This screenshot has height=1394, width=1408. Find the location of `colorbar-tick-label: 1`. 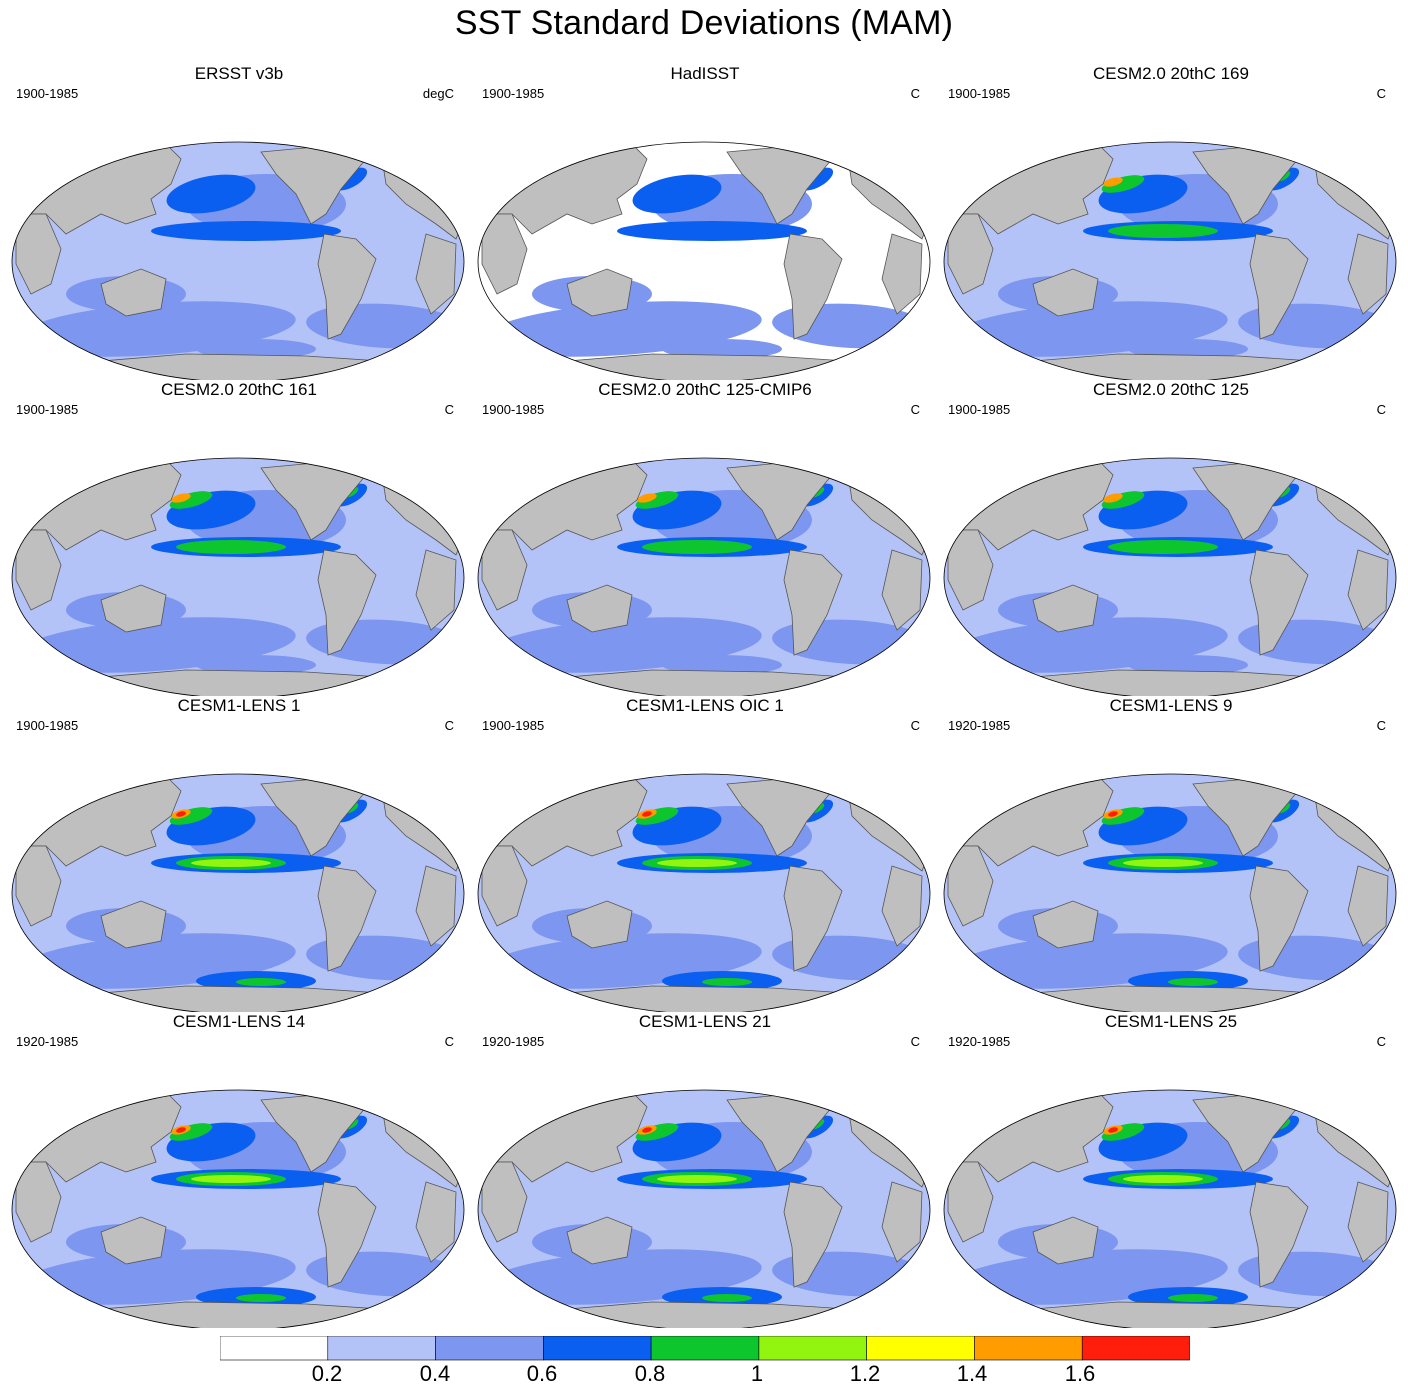

colorbar-tick-label: 1 is located at coordinates (757, 1373).